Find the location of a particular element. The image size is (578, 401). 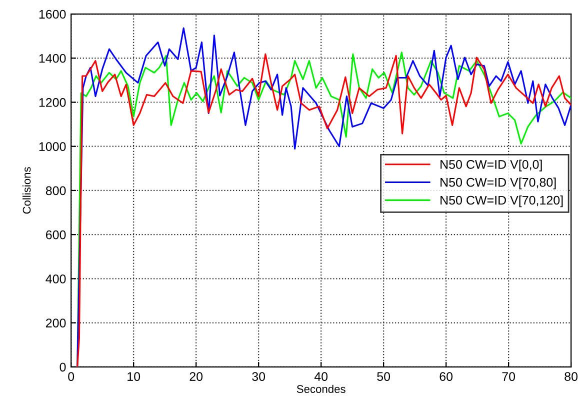

x-tick-label: 40 is located at coordinates (321, 376).